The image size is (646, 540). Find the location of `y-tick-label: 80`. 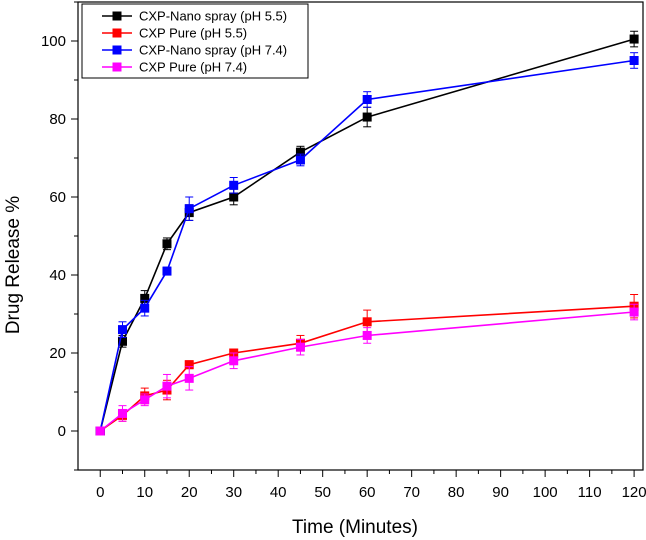

y-tick-label: 80 is located at coordinates (57, 119).